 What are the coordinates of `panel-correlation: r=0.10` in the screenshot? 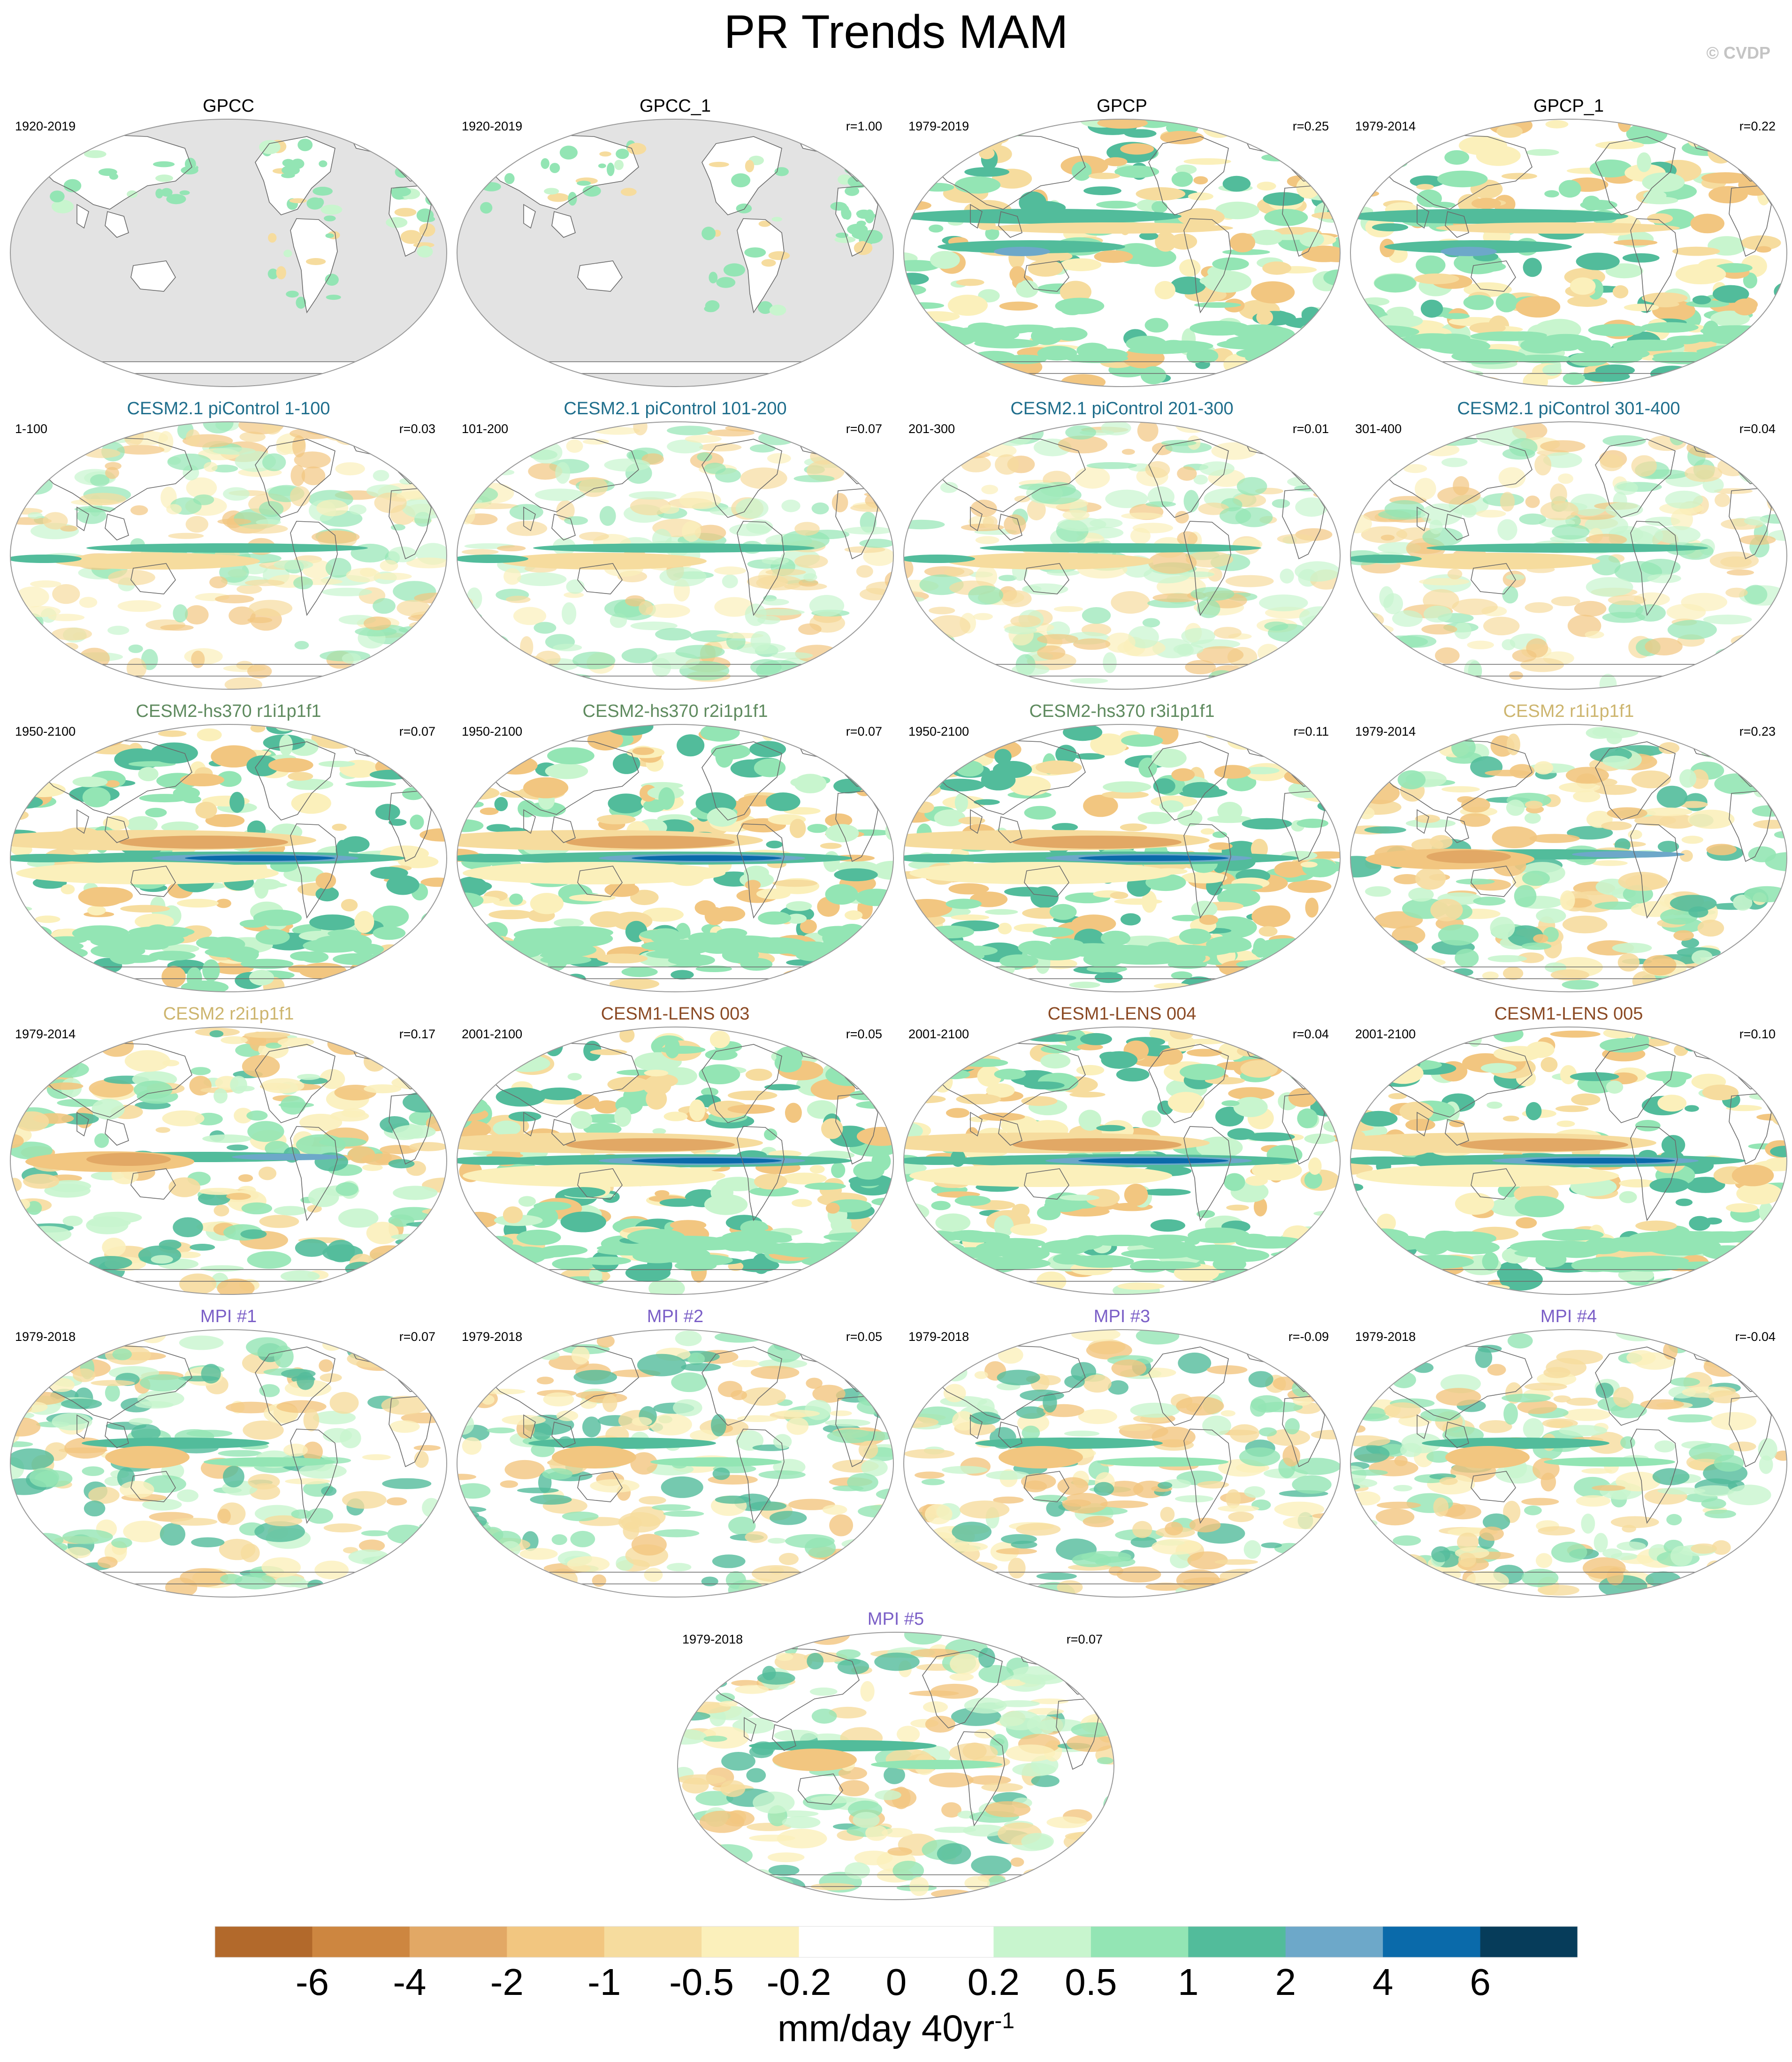 It's located at (1757, 1034).